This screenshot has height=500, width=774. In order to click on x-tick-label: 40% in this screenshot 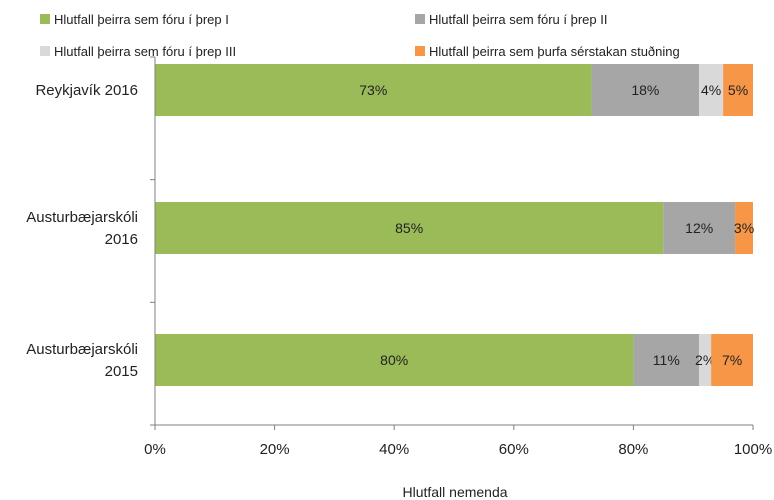, I will do `click(394, 449)`.